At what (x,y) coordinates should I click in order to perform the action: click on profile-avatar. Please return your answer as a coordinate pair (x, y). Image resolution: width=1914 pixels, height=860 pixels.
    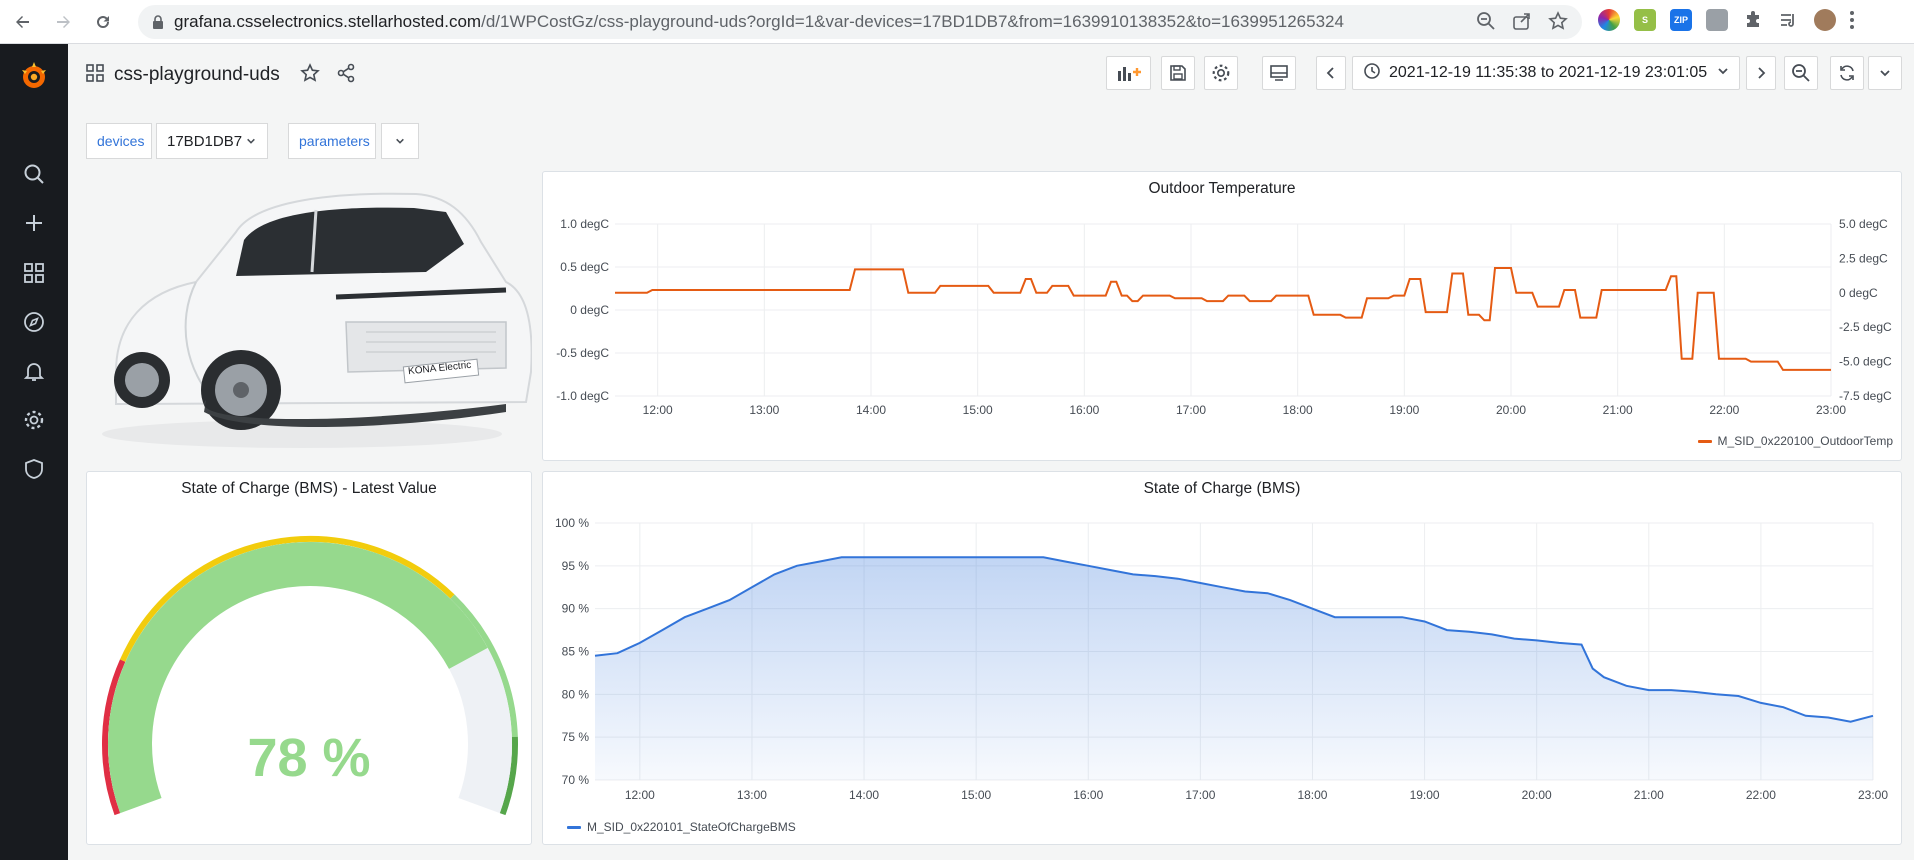
    Looking at the image, I should click on (1825, 20).